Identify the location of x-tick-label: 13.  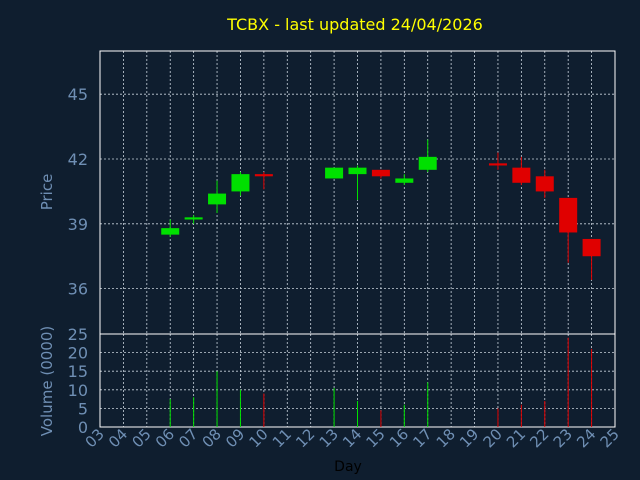
(329, 438).